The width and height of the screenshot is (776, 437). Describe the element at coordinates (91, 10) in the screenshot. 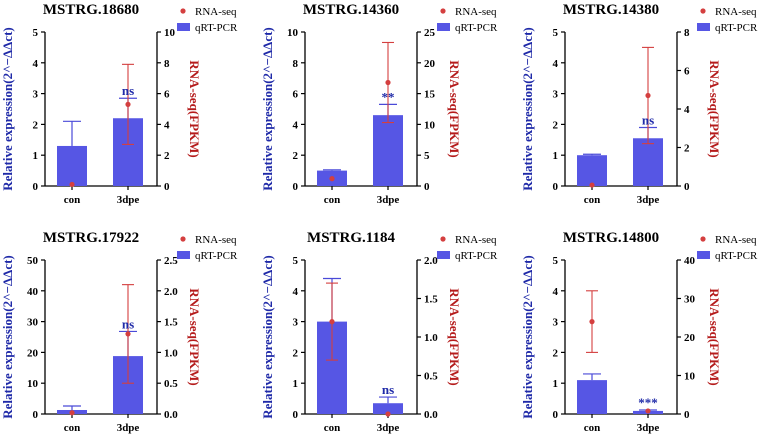

I see `chart-title: MSTRG.18680` at that location.